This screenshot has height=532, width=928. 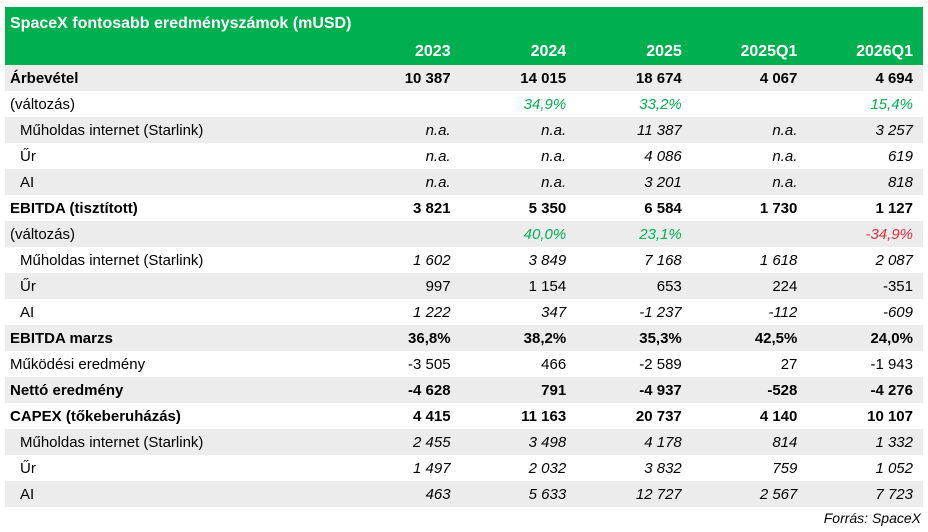 What do you see at coordinates (894, 208) in the screenshot?
I see `value-cell: 1 127` at bounding box center [894, 208].